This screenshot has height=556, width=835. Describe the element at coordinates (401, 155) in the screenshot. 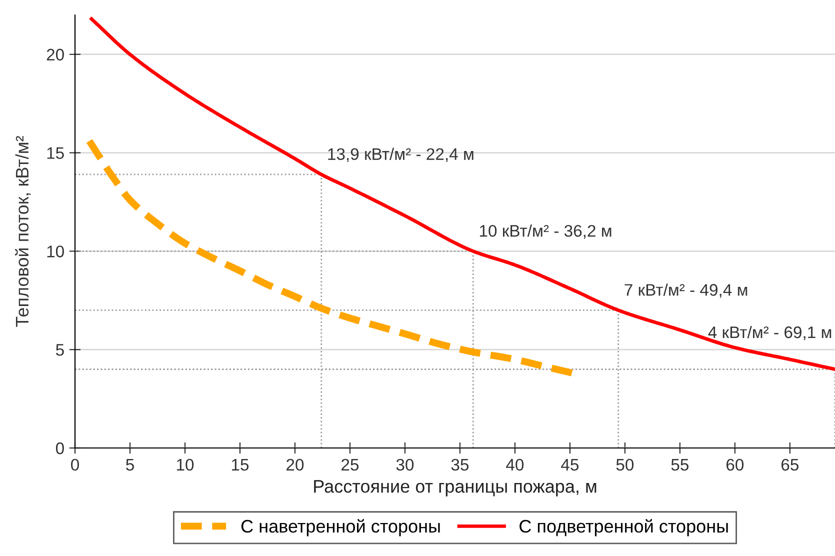

I see `annotation: 13,9 кВт/м² - 22,4 м` at that location.